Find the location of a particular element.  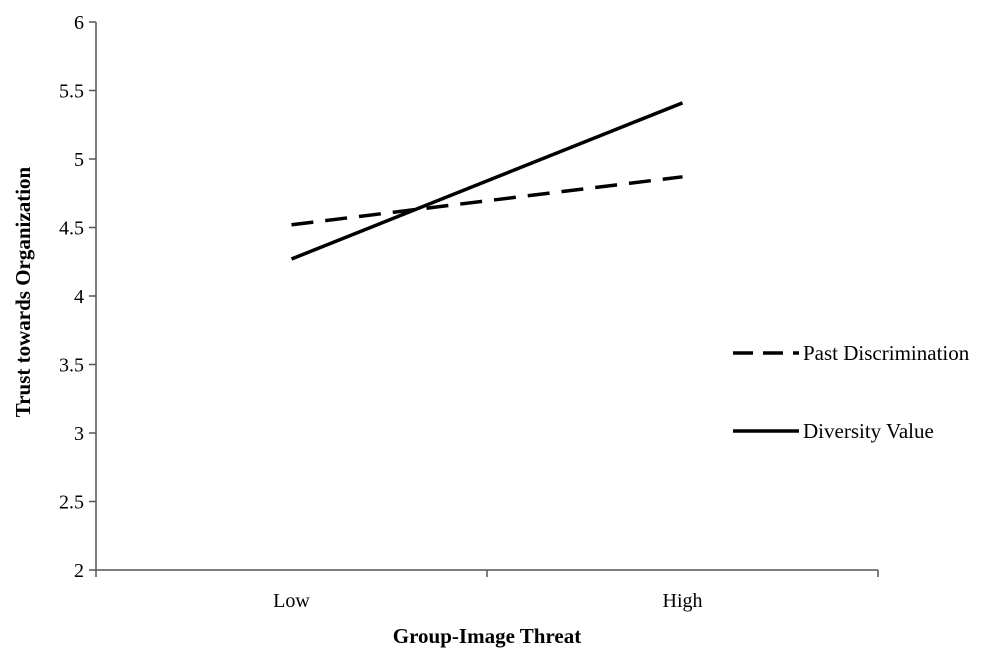

y-tick-label: 3 is located at coordinates (79, 434).